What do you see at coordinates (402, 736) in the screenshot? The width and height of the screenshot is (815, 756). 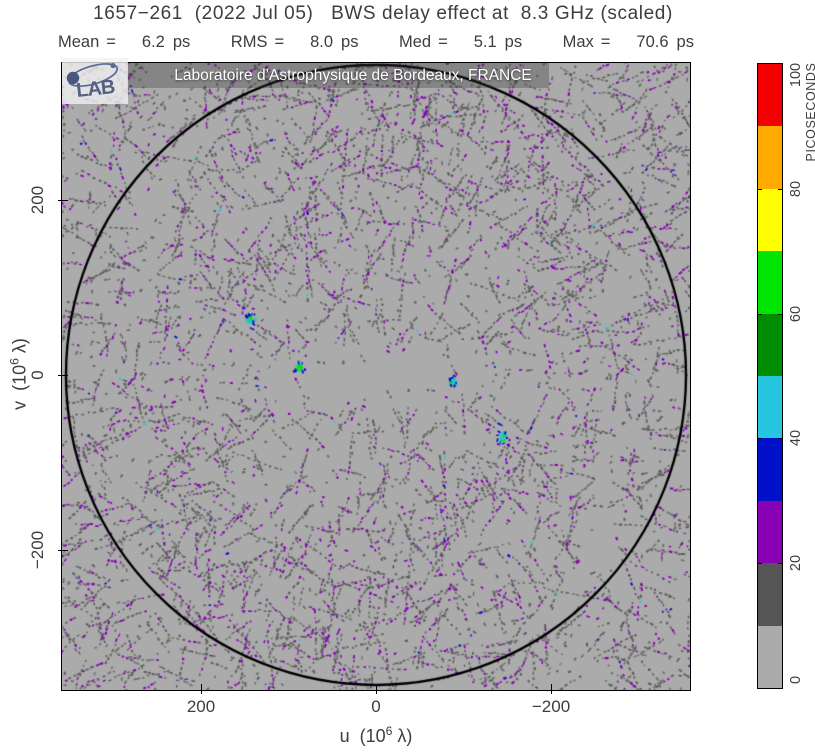 I see `x-axis-label-suffix: λ)` at bounding box center [402, 736].